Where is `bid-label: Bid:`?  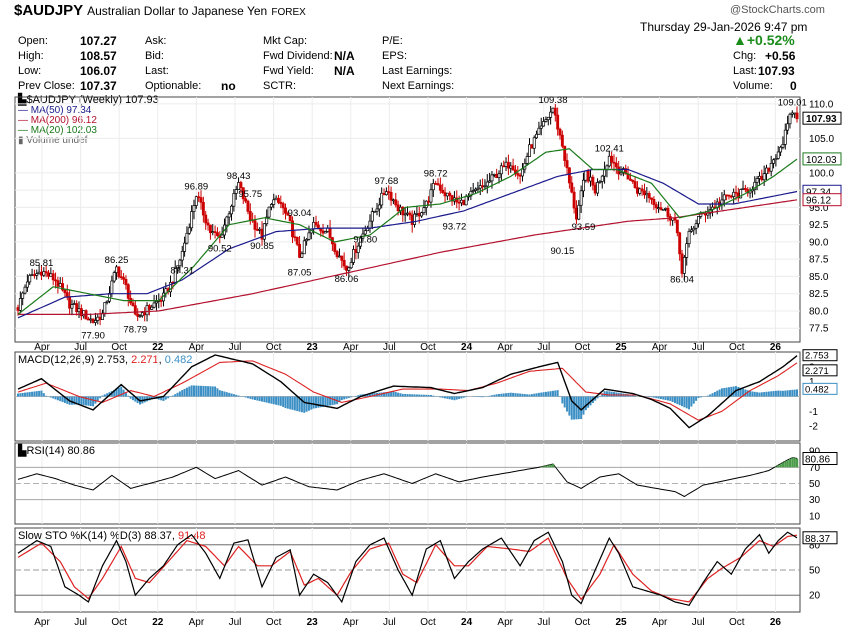
bid-label: Bid: is located at coordinates (154, 56).